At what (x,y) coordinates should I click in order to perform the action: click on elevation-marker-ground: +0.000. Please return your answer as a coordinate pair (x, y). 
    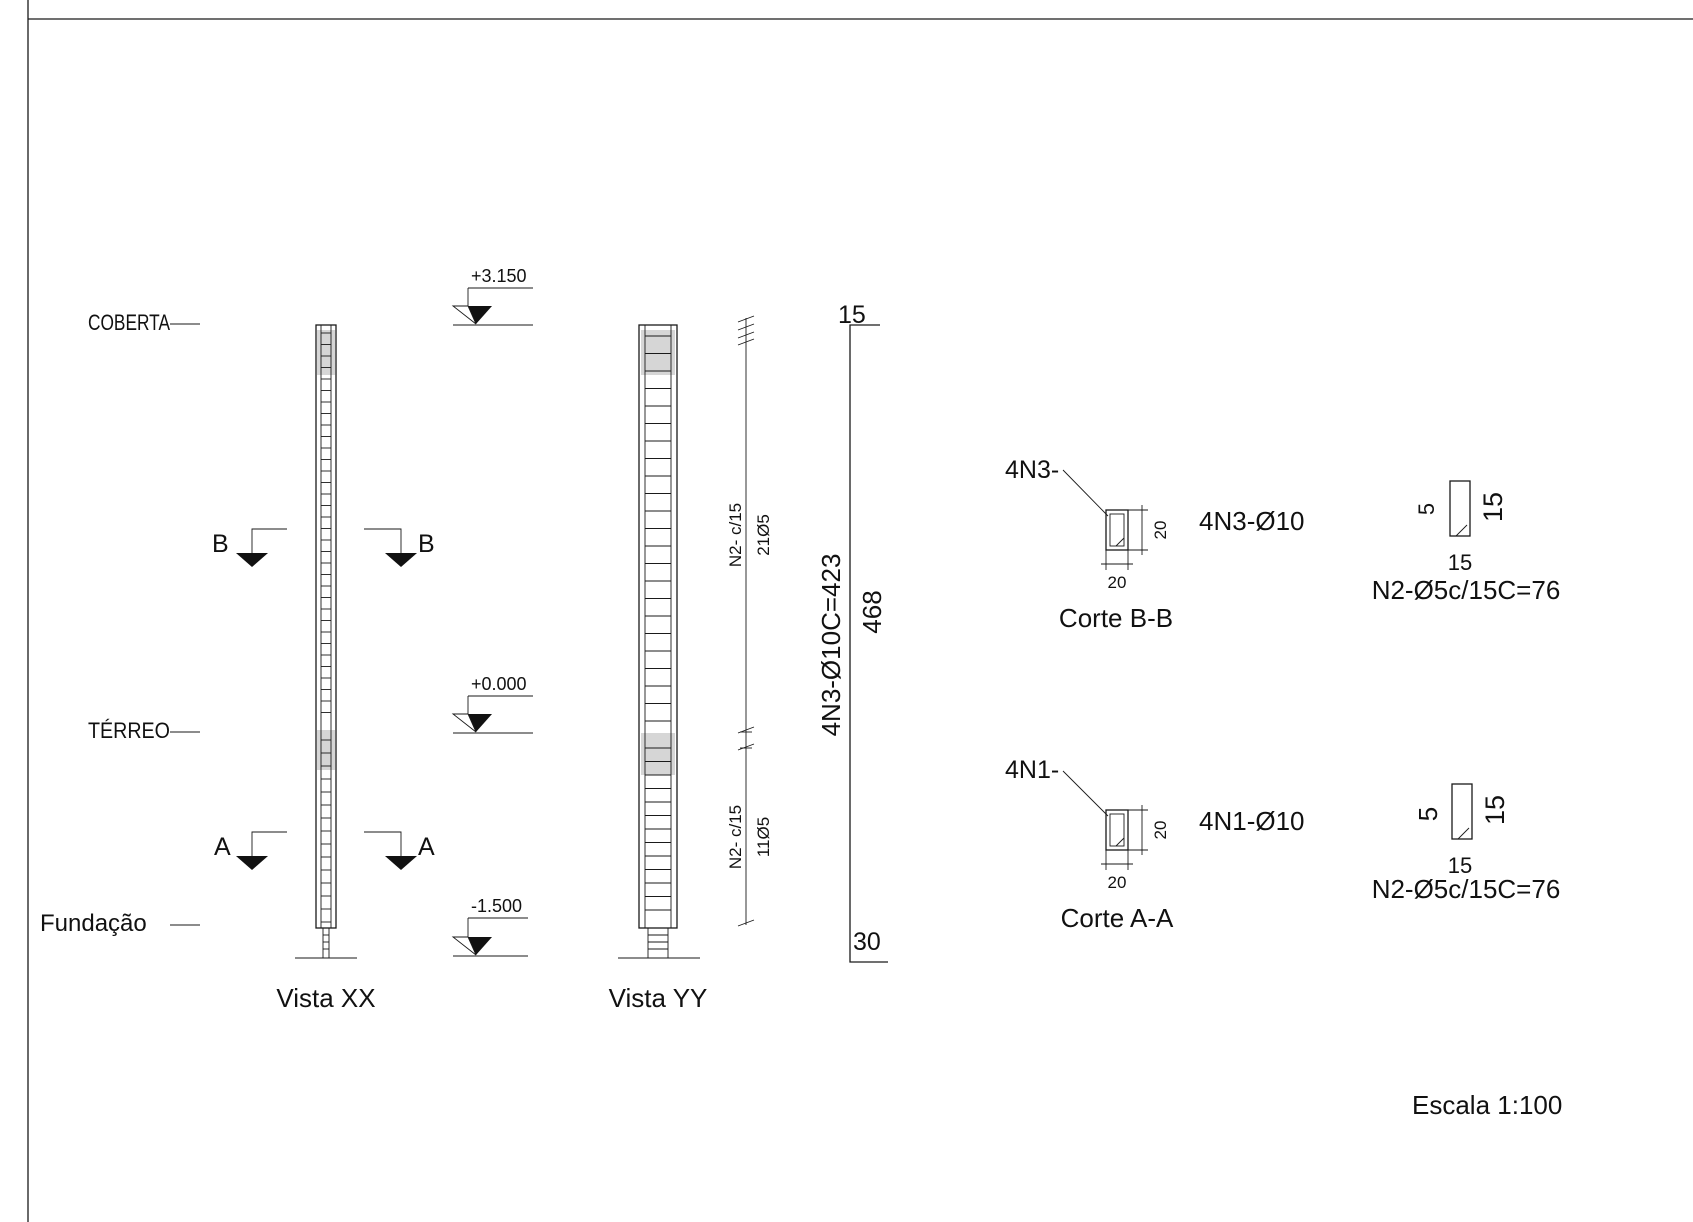
    Looking at the image, I should click on (492, 704).